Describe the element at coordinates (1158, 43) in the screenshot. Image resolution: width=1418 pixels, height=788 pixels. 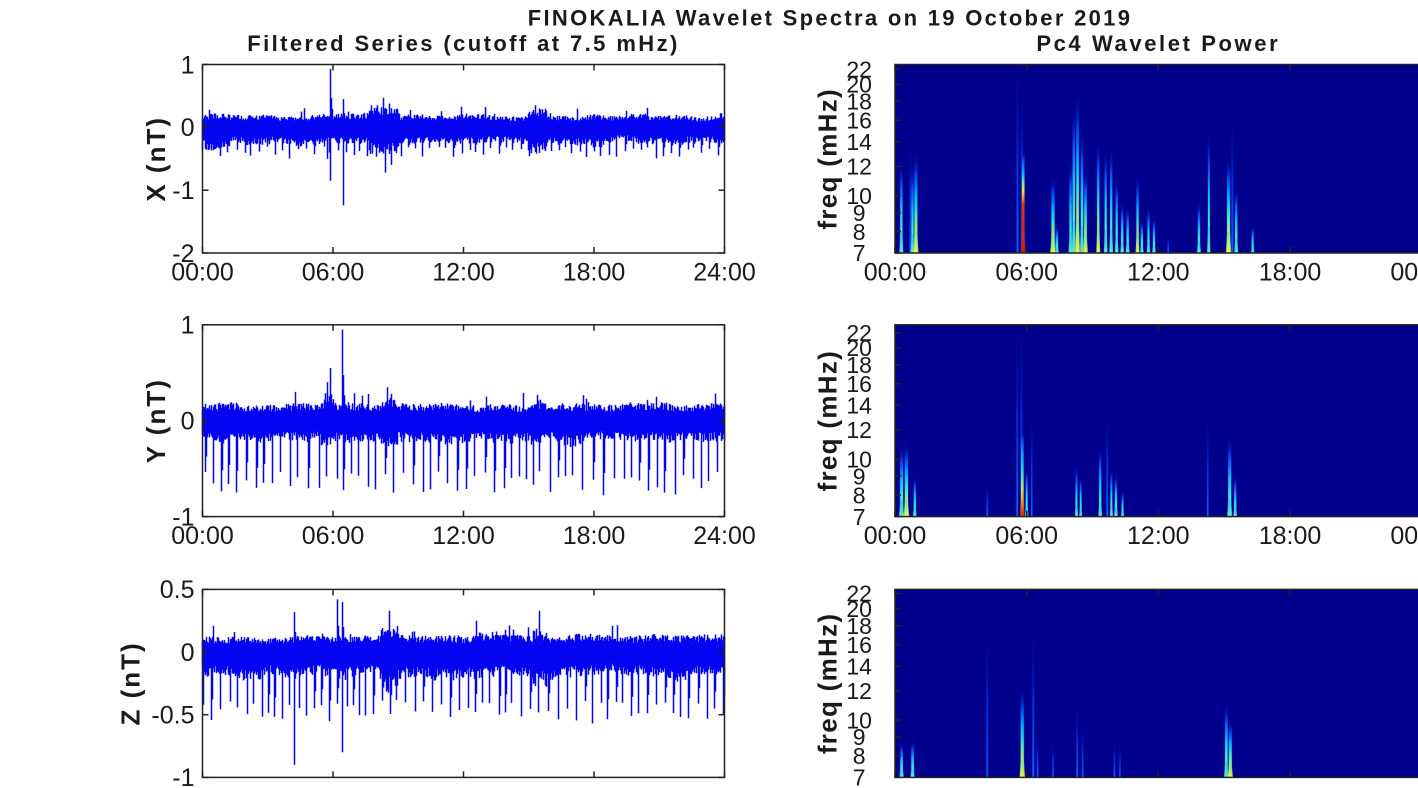
I see `svg-text: Pc4 Wavelet Power` at that location.